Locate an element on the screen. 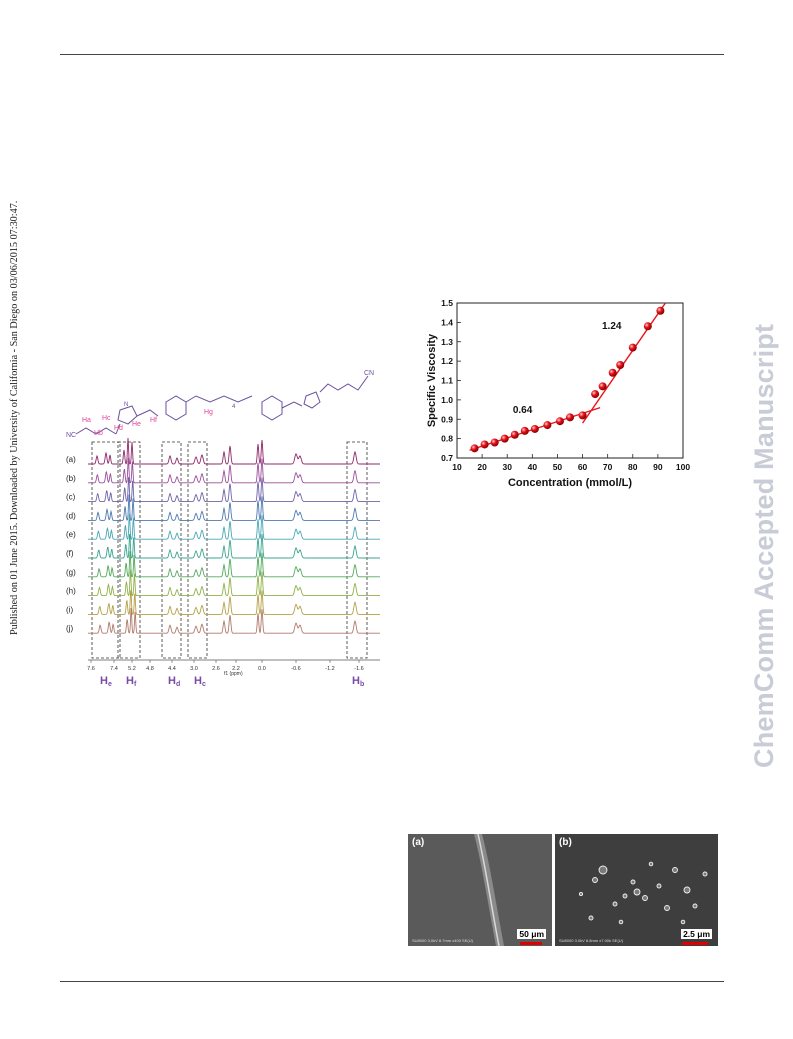 The width and height of the screenshot is (793, 1039). hd-structure-label: Hd is located at coordinates (118, 428).